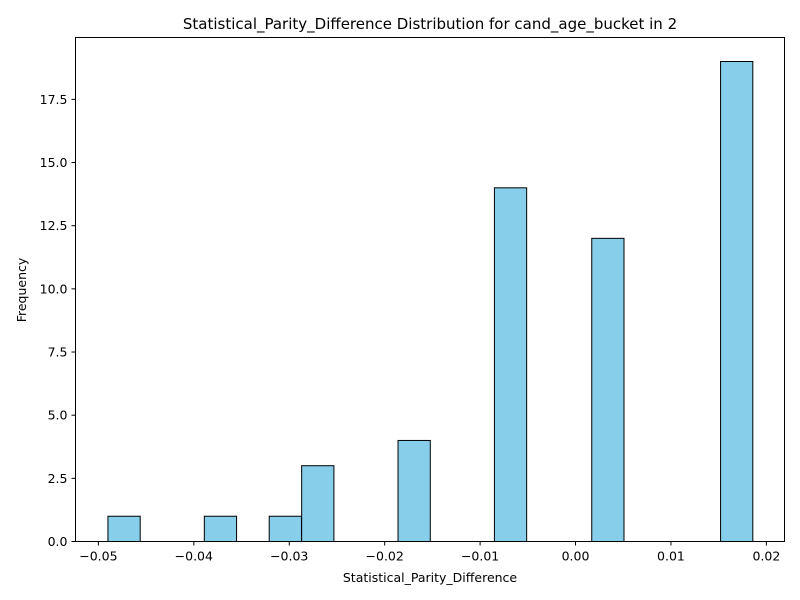 The image size is (800, 600). What do you see at coordinates (289, 556) in the screenshot?
I see `x-tick-label-2: −0.03` at bounding box center [289, 556].